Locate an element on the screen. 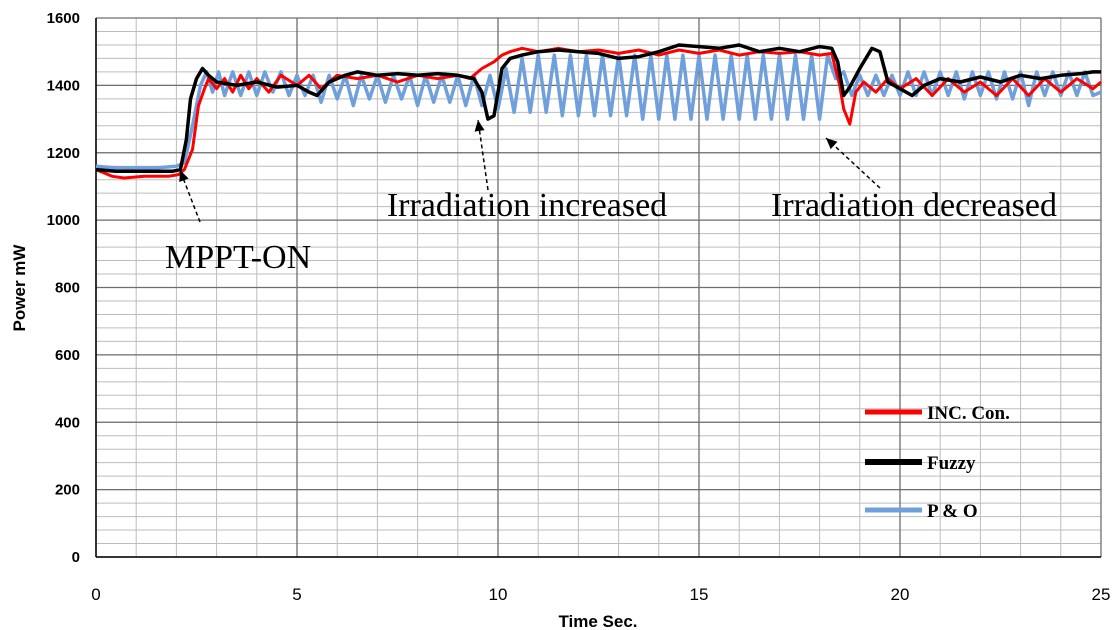  y-tick-label: 400 is located at coordinates (67, 422).